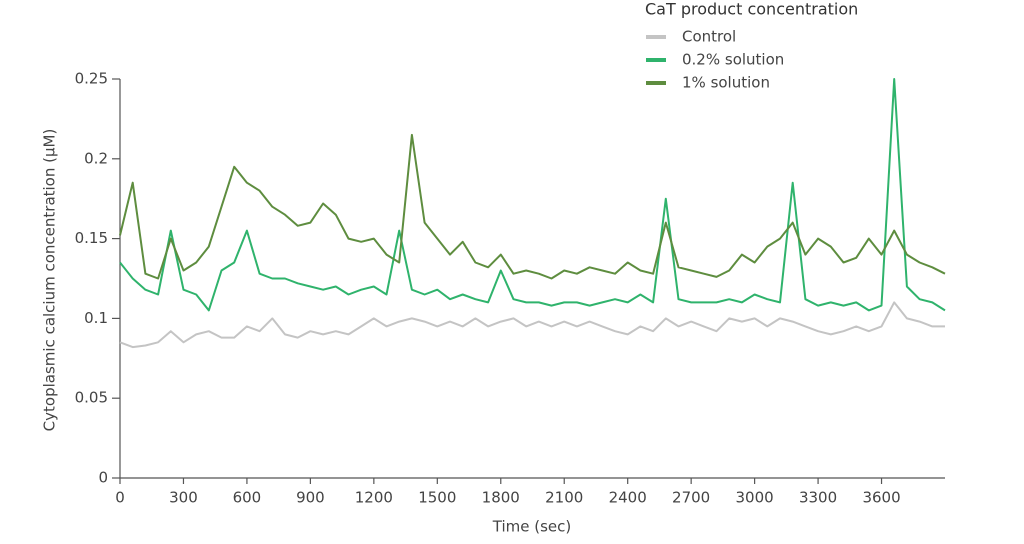 This screenshot has height=544, width=1024. Describe the element at coordinates (531, 527) in the screenshot. I see `x-axis-label: Time (sec)` at that location.